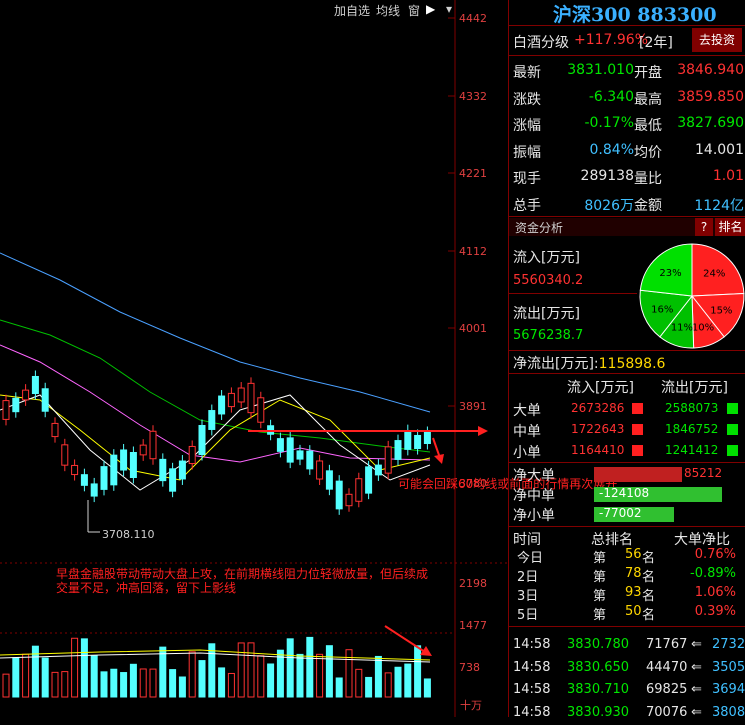 Image resolution: width=745 pixels, height=725 pixels. Describe the element at coordinates (692, 408) in the screenshot. I see `flow-out-value: 2588073` at that location.